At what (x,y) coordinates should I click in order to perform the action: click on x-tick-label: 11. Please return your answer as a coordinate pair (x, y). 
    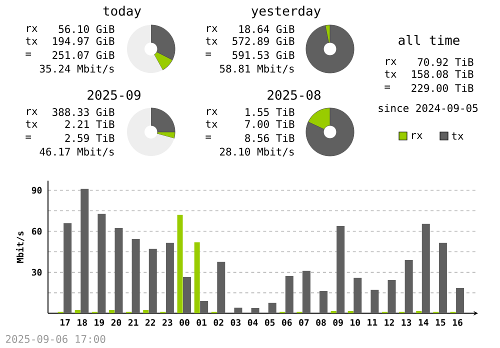
    Looking at the image, I should click on (373, 322).